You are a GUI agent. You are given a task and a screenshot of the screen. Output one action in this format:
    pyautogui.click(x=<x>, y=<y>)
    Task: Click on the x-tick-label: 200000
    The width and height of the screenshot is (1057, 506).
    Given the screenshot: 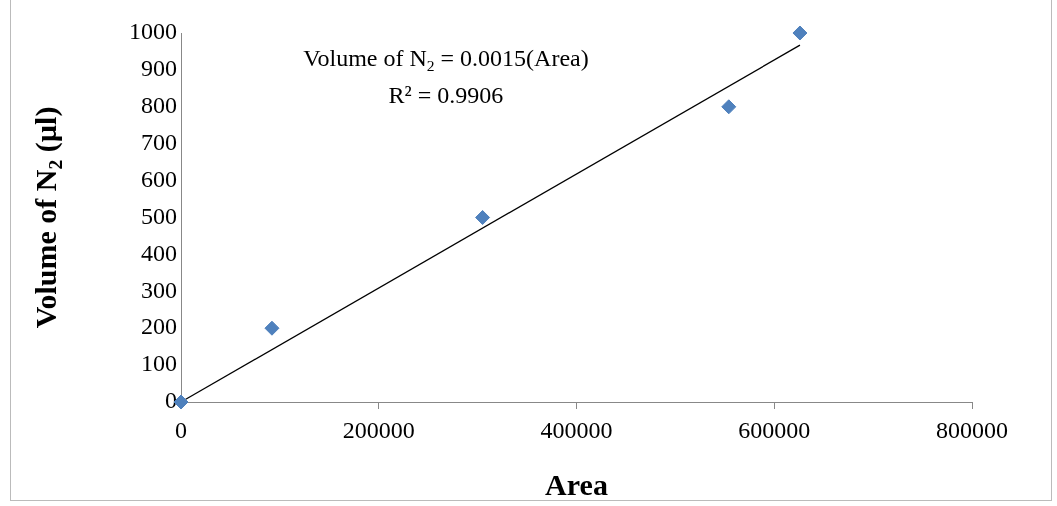 What is the action you would take?
    pyautogui.click(x=378, y=429)
    